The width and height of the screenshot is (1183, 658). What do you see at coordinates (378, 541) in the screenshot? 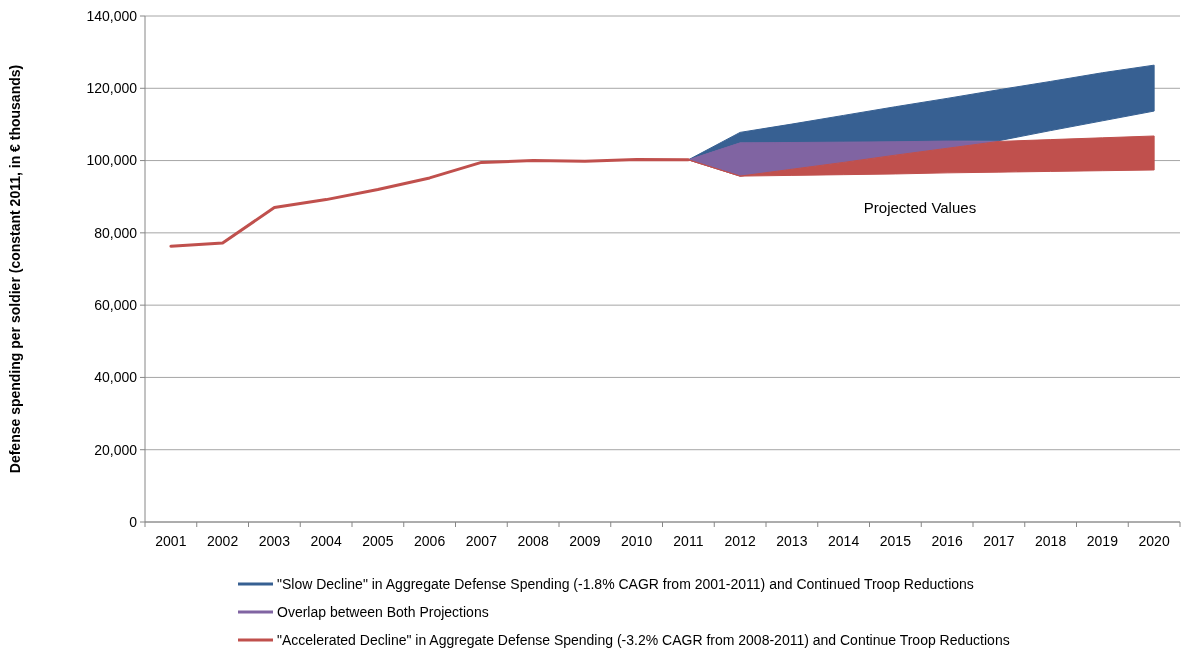
I see `x-tick-label: 2005` at bounding box center [378, 541].